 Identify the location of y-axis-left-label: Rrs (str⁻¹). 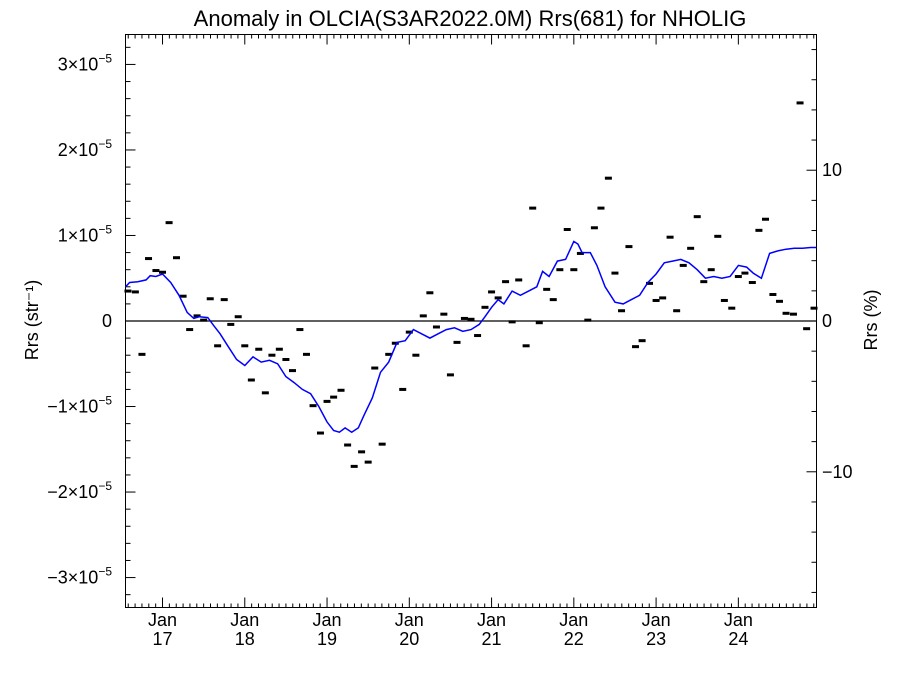
(32, 320).